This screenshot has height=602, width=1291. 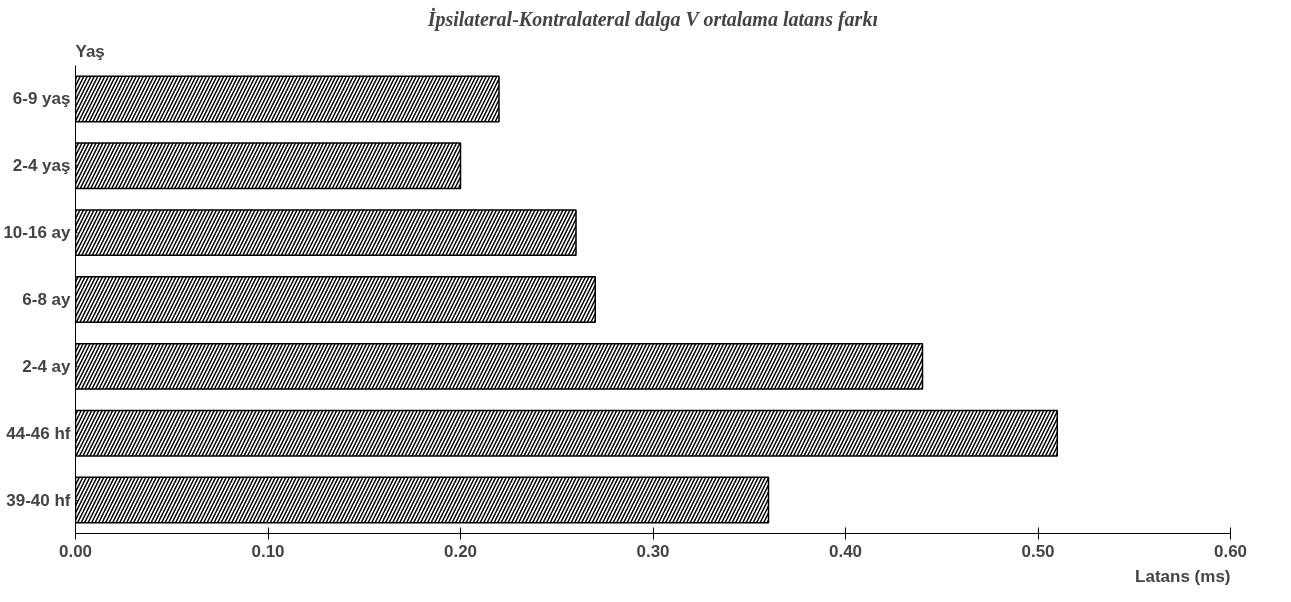 What do you see at coordinates (268, 551) in the screenshot?
I see `x-tick-label: 0.10` at bounding box center [268, 551].